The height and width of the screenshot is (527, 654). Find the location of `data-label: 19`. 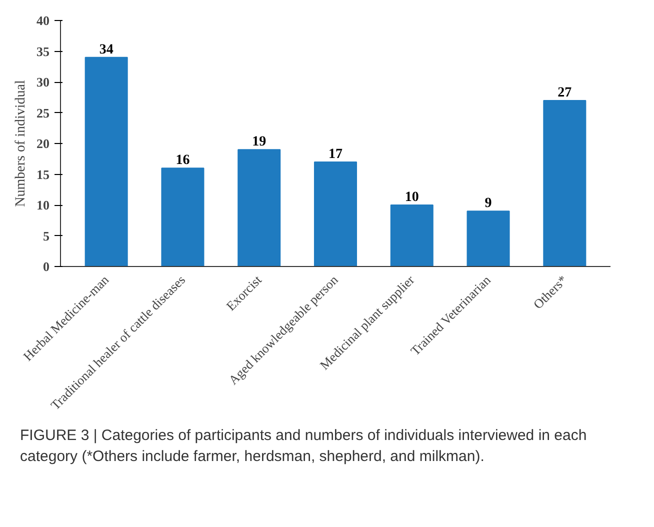

data-label: 19 is located at coordinates (259, 142).